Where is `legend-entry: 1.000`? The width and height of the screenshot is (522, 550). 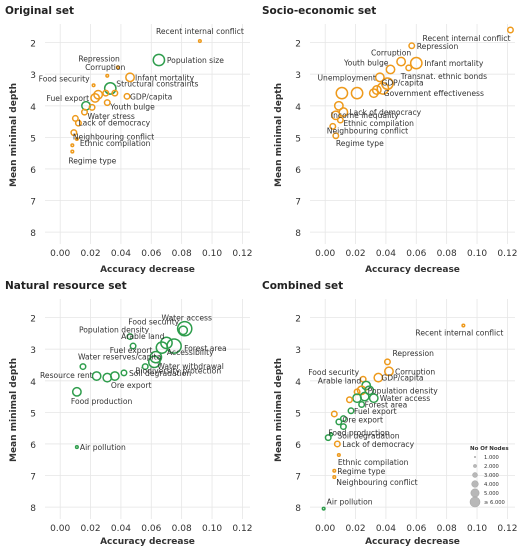 legend-entry: 1.000 is located at coordinates (491, 458).